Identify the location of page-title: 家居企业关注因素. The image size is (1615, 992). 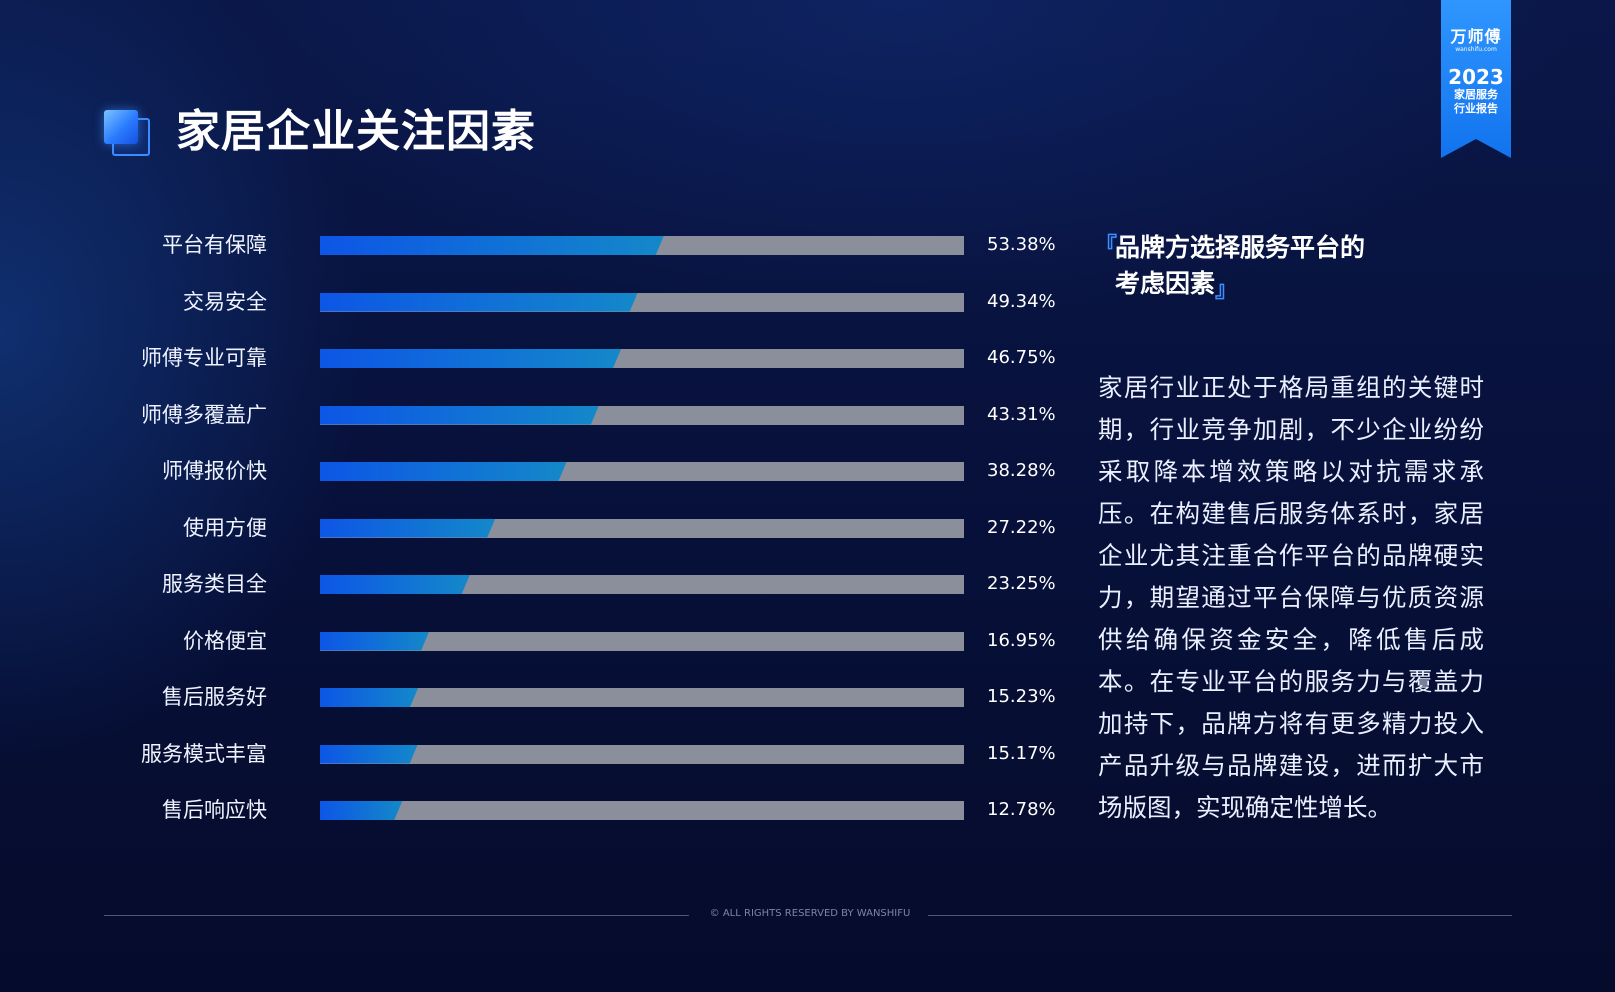
(356, 131).